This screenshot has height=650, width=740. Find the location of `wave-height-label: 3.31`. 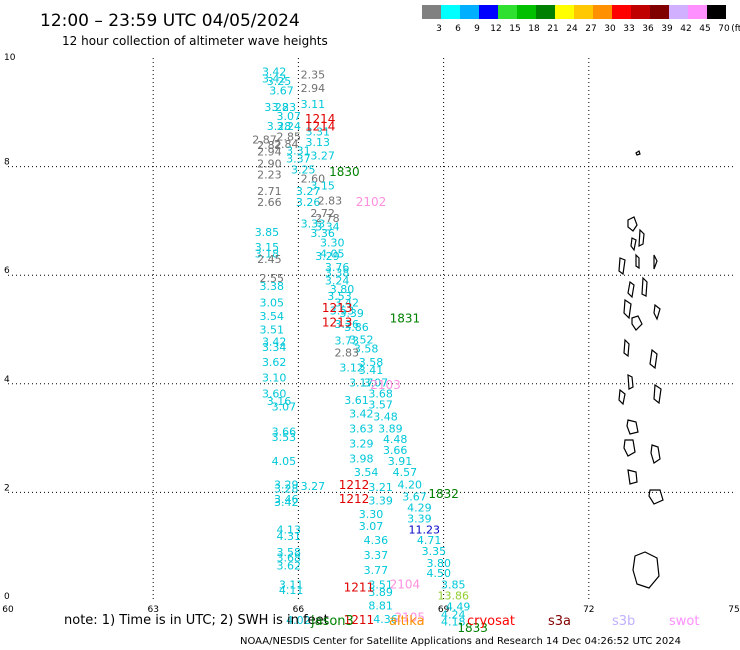

wave-height-label: 3.31 is located at coordinates (298, 150).